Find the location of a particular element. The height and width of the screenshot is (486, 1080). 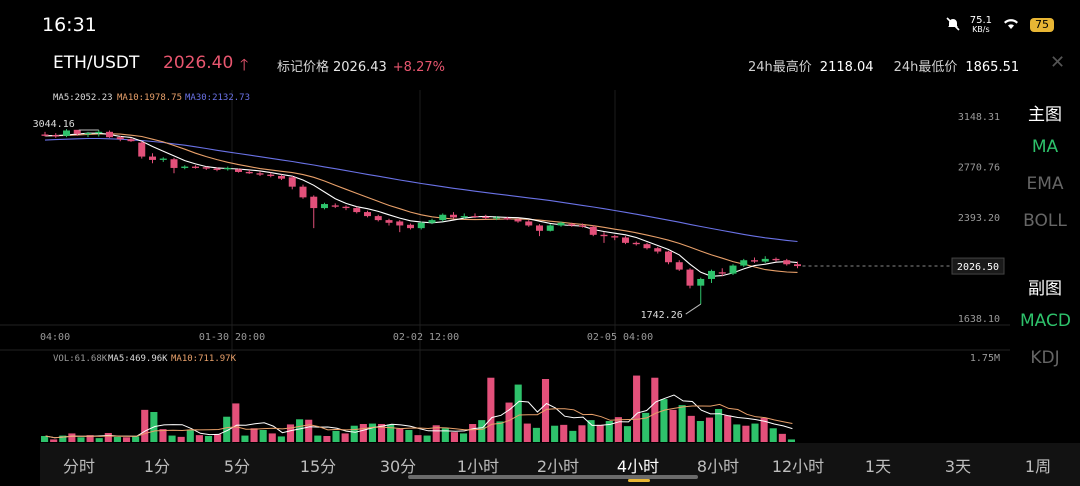

status-icons: 75.1 KB/s 75 is located at coordinates (1000, 25).